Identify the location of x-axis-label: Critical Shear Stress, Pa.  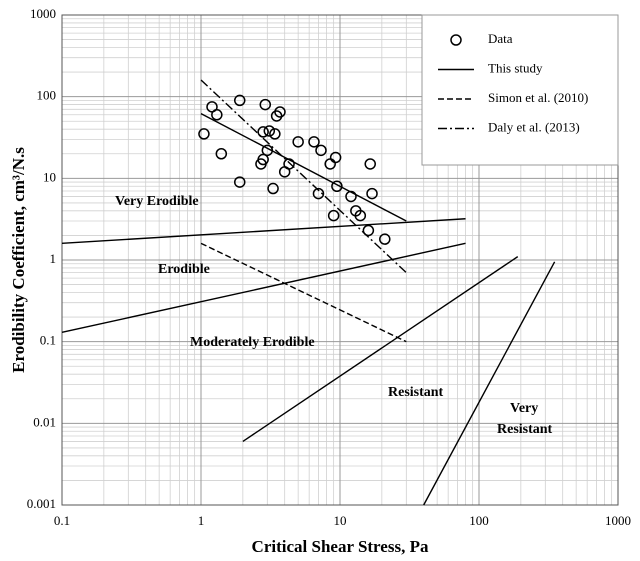
(340, 546).